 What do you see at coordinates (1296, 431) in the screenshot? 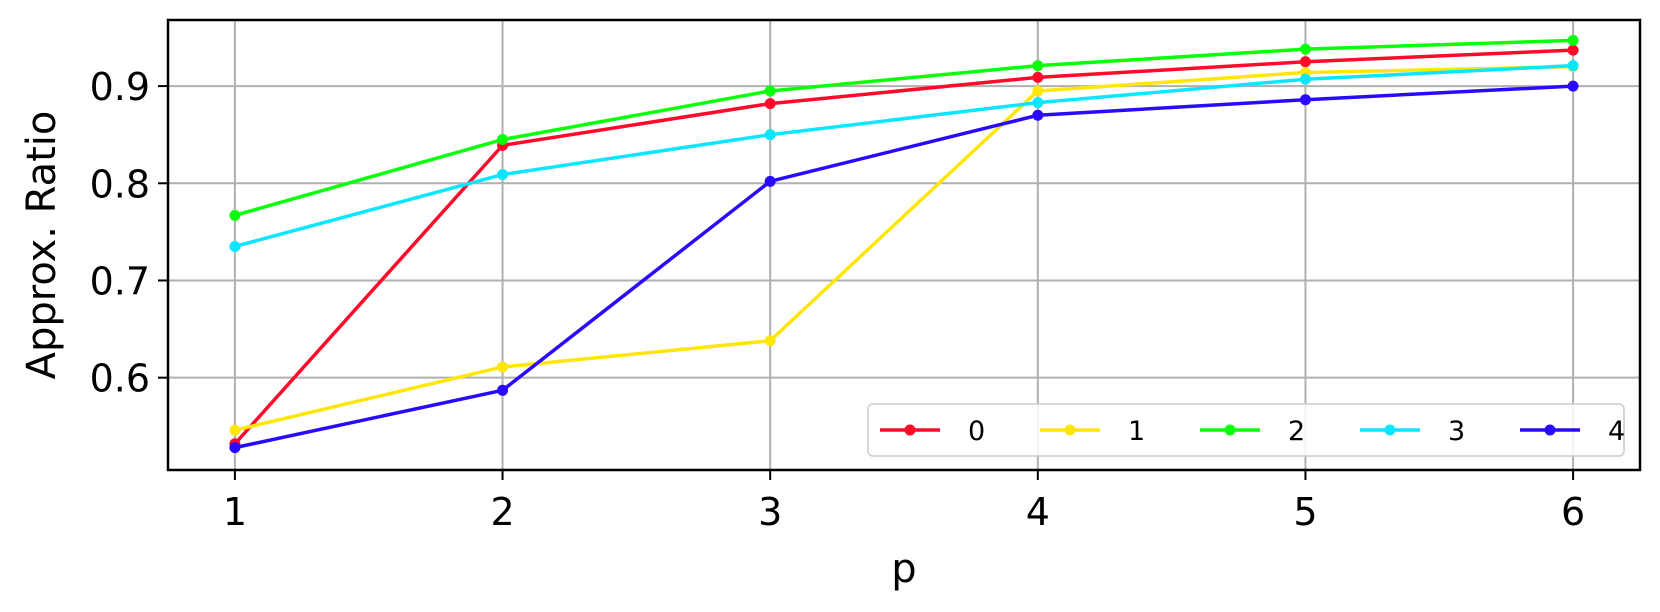
I see `legend-label: 2` at bounding box center [1296, 431].